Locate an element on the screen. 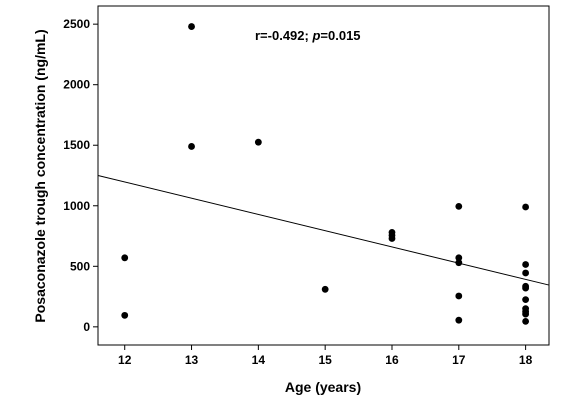 This screenshot has height=405, width=562. x-tick-label: 12 is located at coordinates (125, 360).